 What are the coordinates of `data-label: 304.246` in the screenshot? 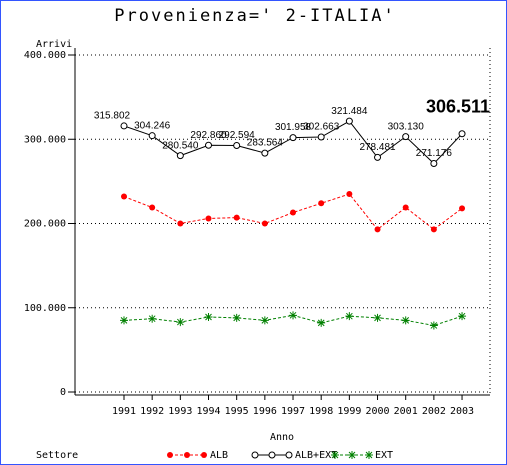 It's located at (152, 125).